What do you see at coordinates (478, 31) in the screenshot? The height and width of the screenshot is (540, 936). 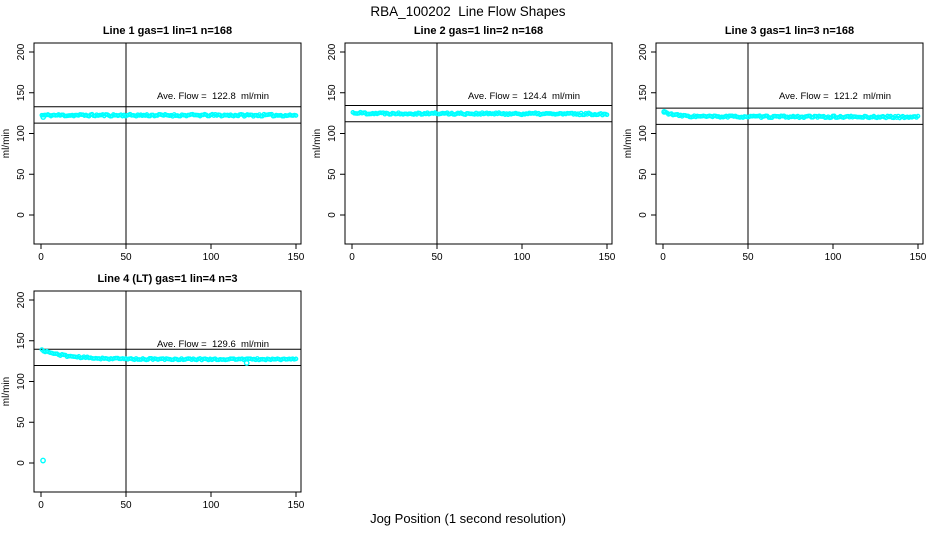 I see `svg-text: Line 2 gas=1 lin=2 n=168` at bounding box center [478, 31].